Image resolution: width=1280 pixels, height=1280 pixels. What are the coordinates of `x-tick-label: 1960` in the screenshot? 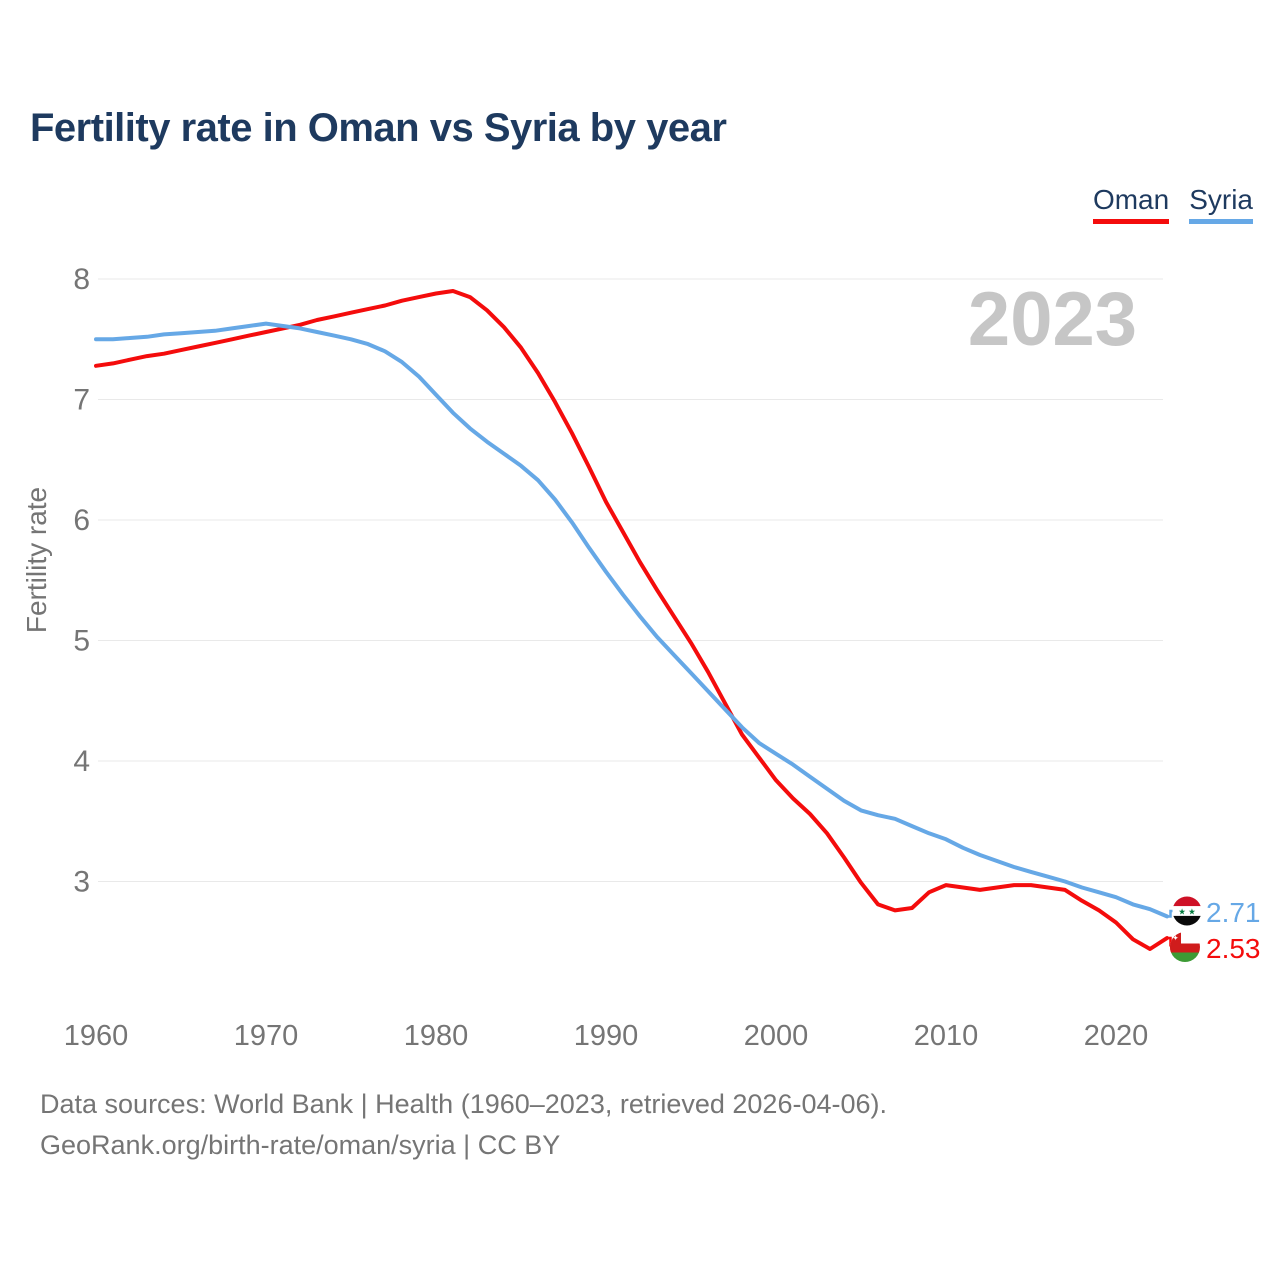 It's located at (96, 1036).